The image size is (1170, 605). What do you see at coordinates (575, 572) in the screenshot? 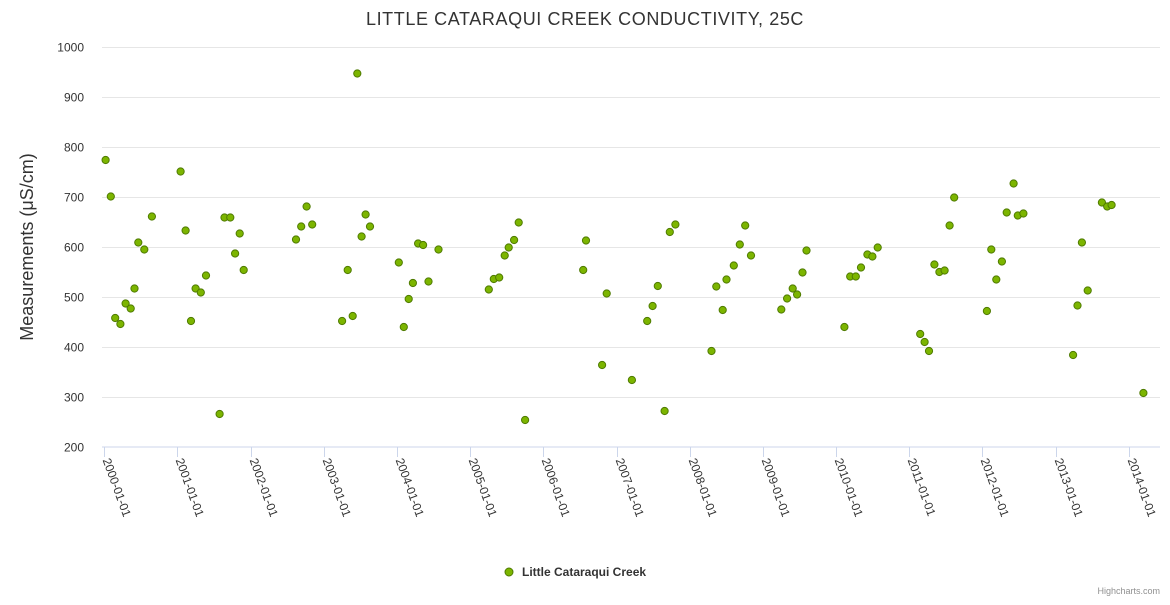
I see `legend: Little Cataraqui Creek` at bounding box center [575, 572].